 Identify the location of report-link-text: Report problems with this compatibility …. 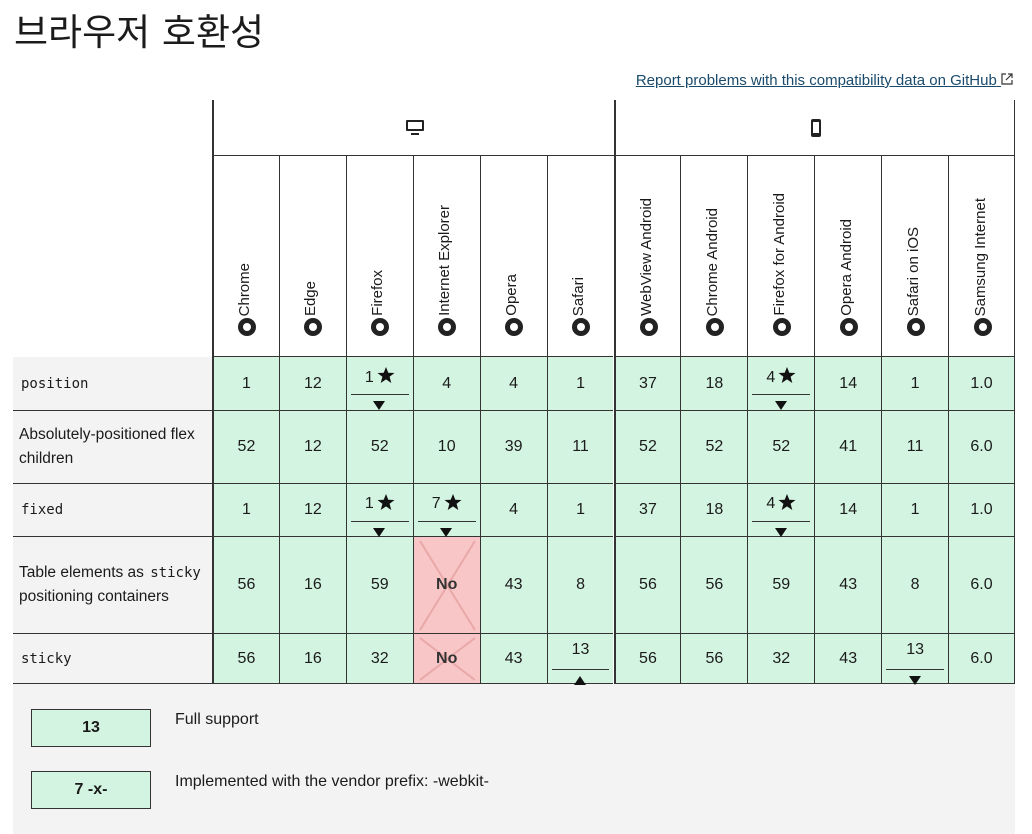
(816, 80).